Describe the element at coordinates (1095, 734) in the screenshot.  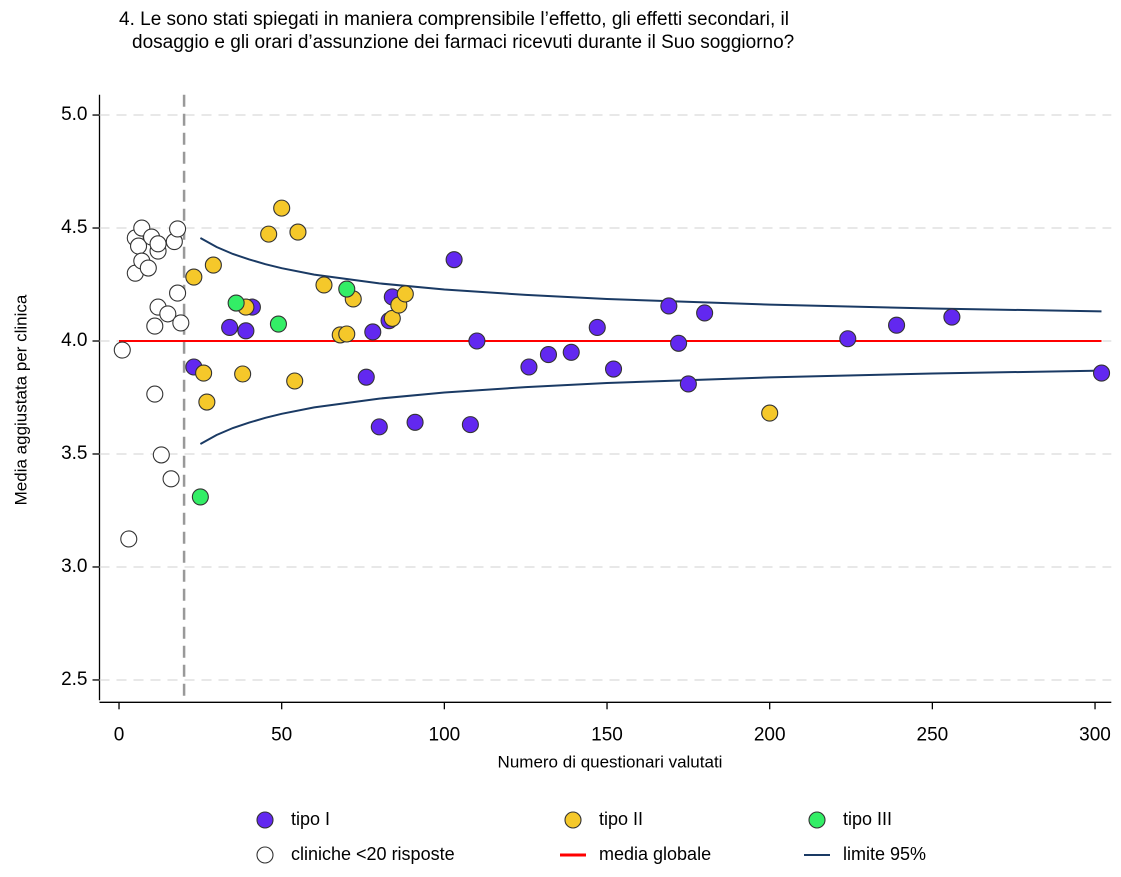
I see `x-tick-label: 300` at that location.